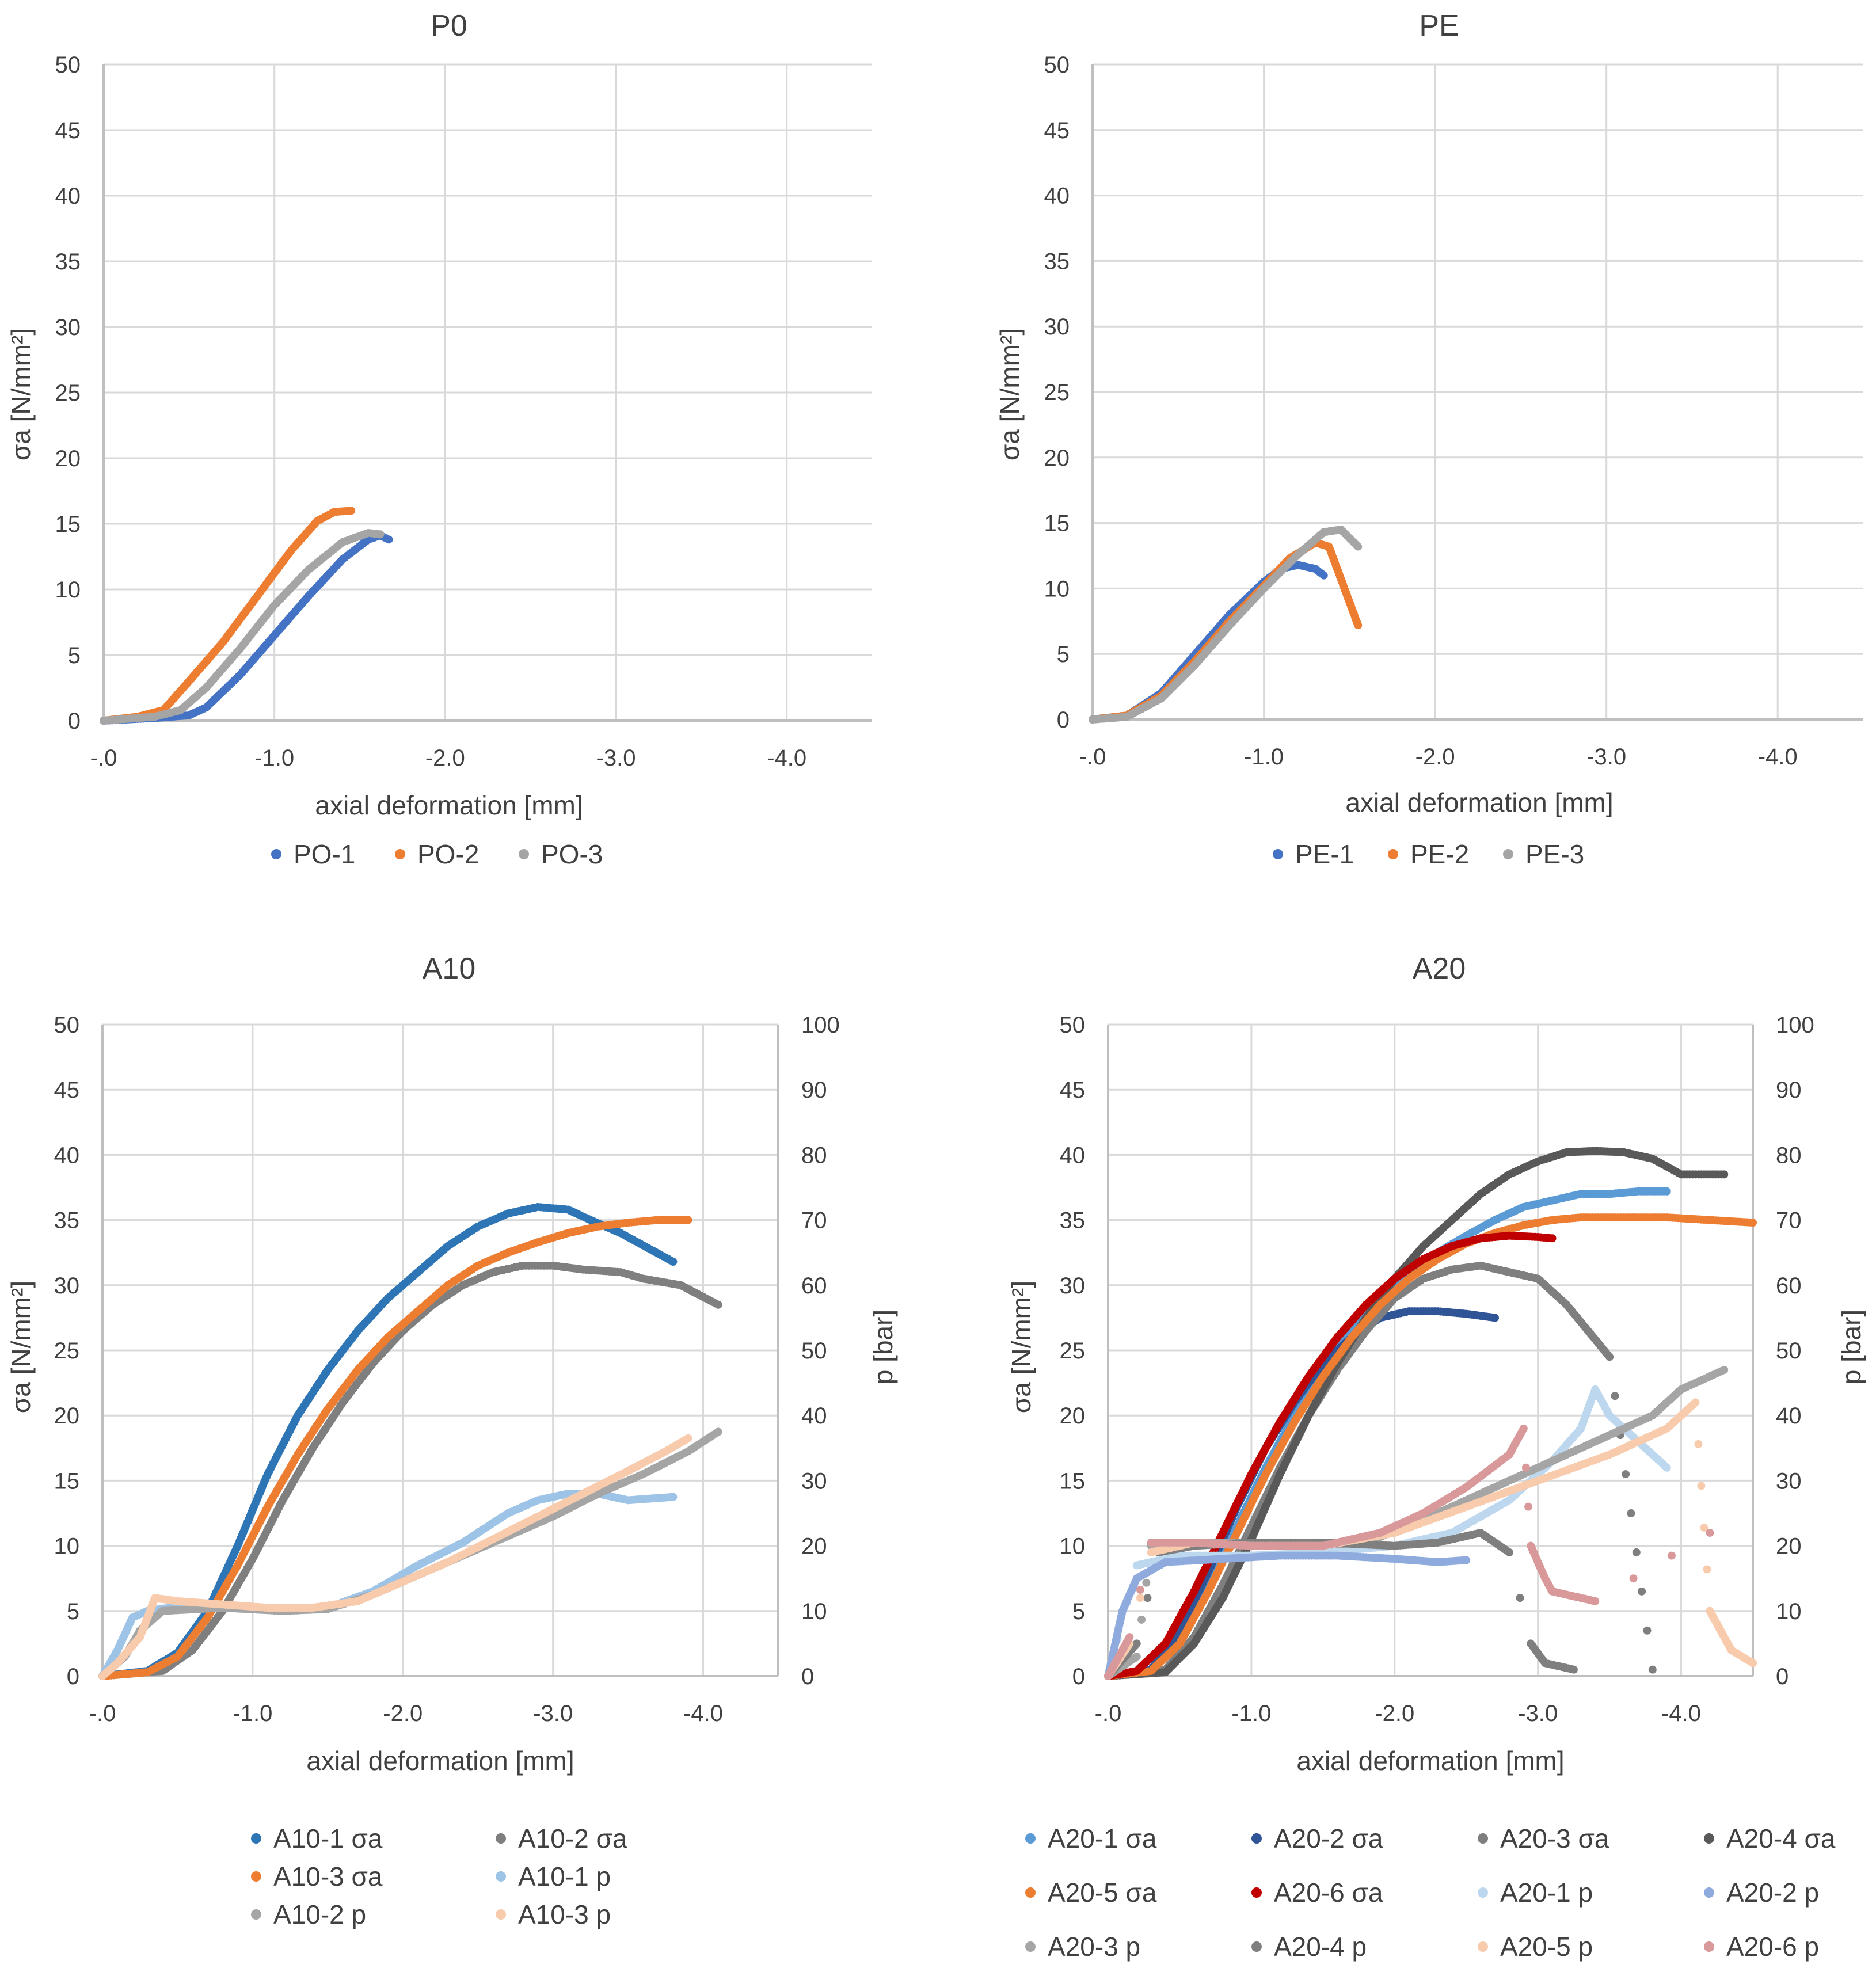 Image resolution: width=1876 pixels, height=1972 pixels. I want to click on legend-item: PE-2, so click(1428, 854).